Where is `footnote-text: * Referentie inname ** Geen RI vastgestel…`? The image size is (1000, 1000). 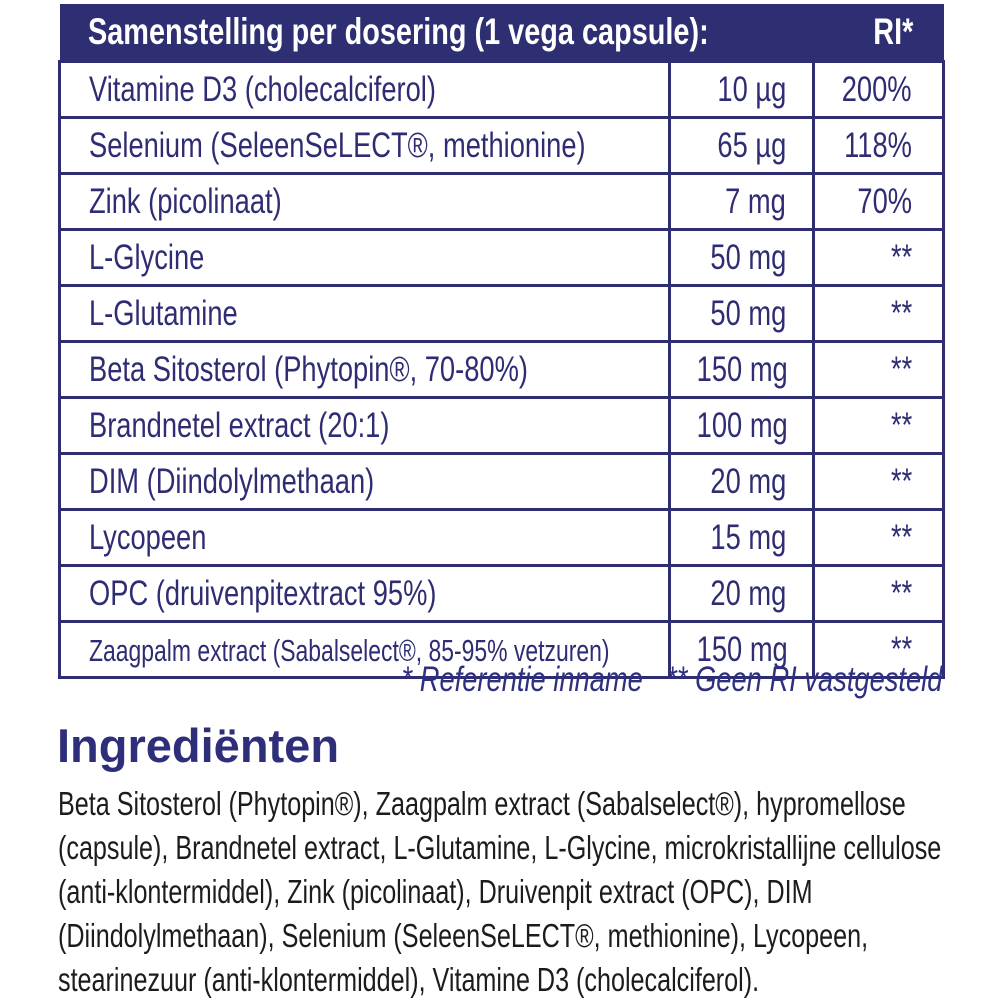
footnote-text: * Referentie inname ** Geen RI vastgestel… is located at coordinates (671, 680).